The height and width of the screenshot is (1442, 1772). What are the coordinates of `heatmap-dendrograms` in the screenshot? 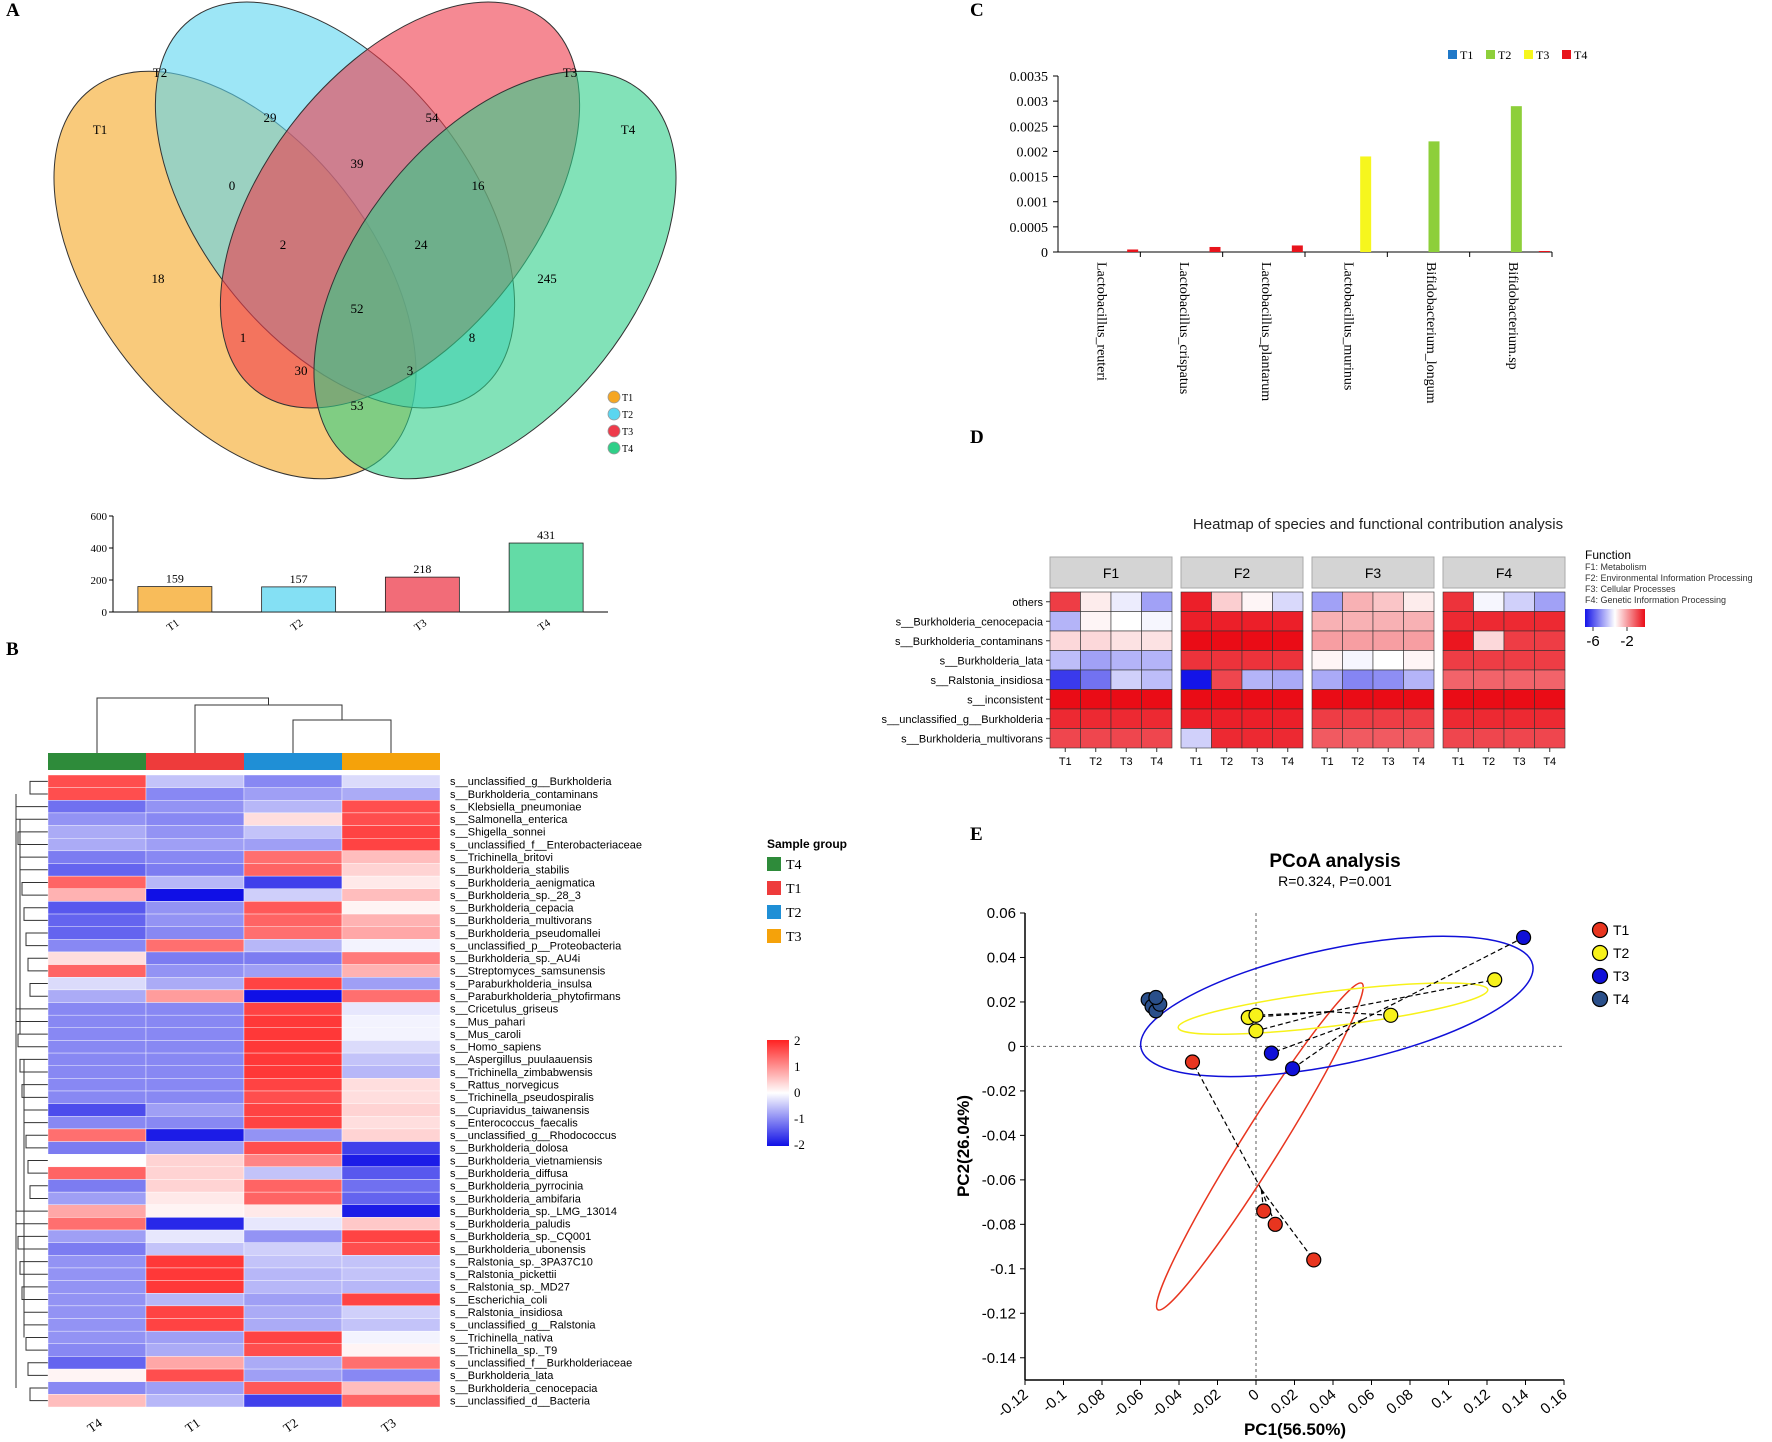 It's located at (203, 1049).